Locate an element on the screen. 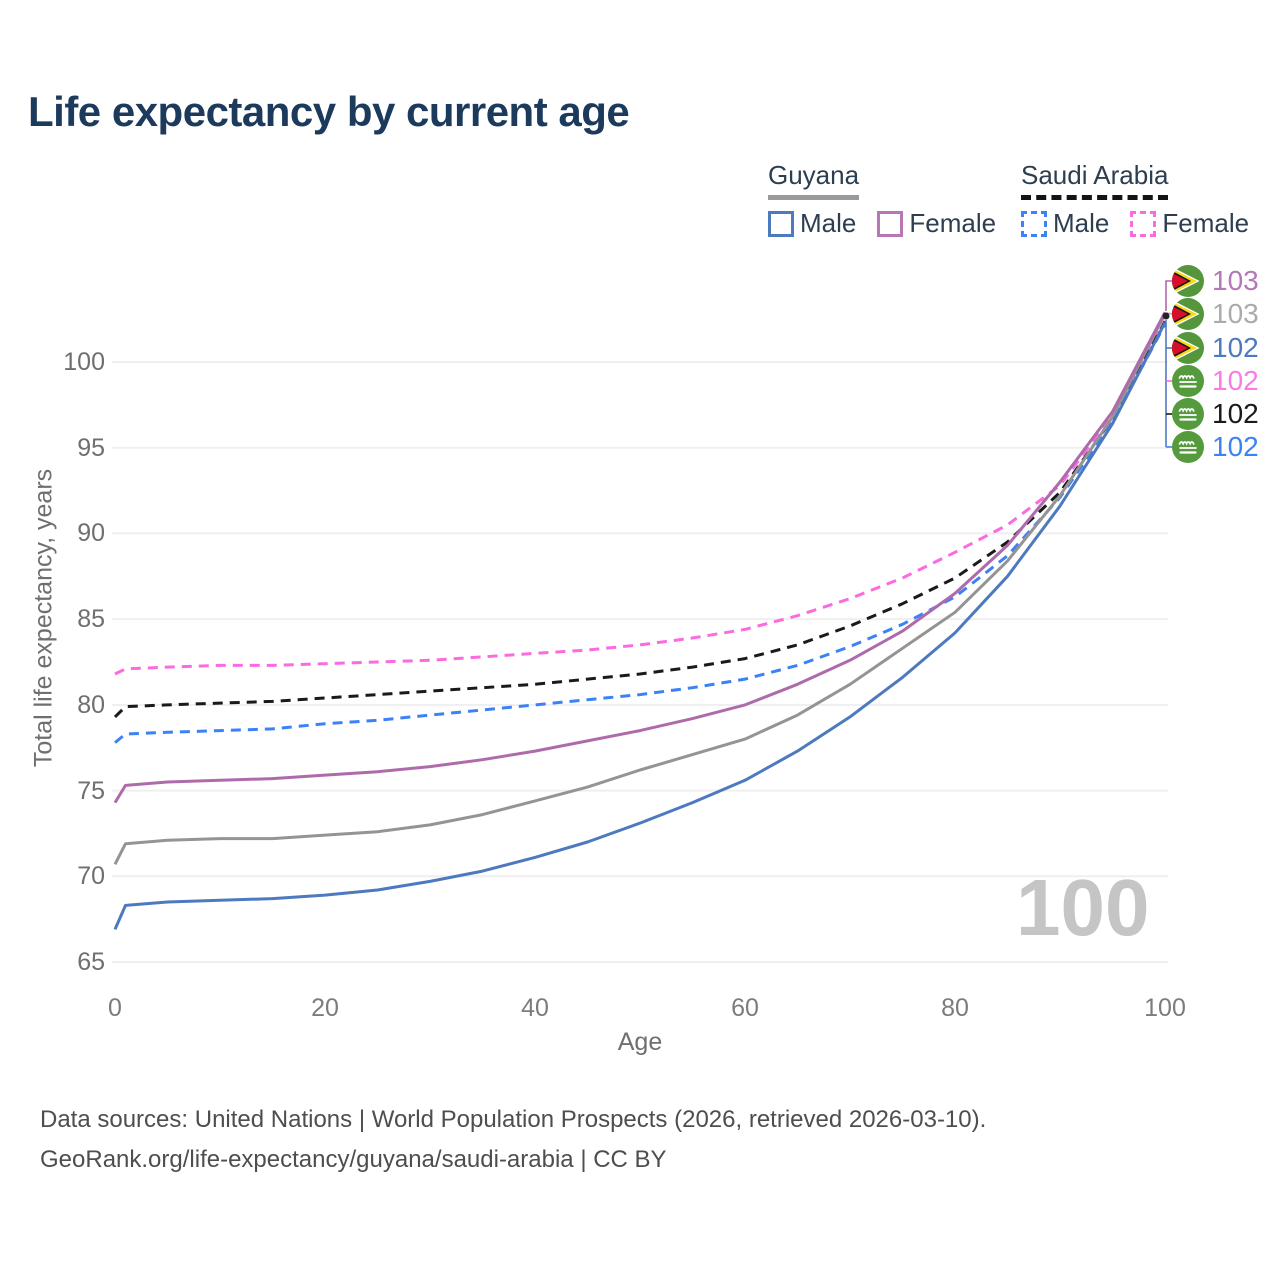  legend-group-guyana: Guyana Male Female is located at coordinates (882, 199).